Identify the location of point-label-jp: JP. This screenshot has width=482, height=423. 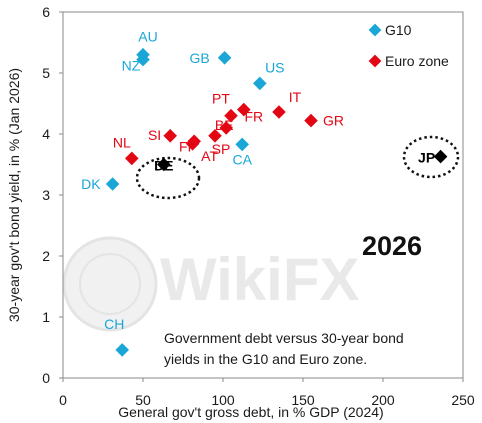
(426, 158).